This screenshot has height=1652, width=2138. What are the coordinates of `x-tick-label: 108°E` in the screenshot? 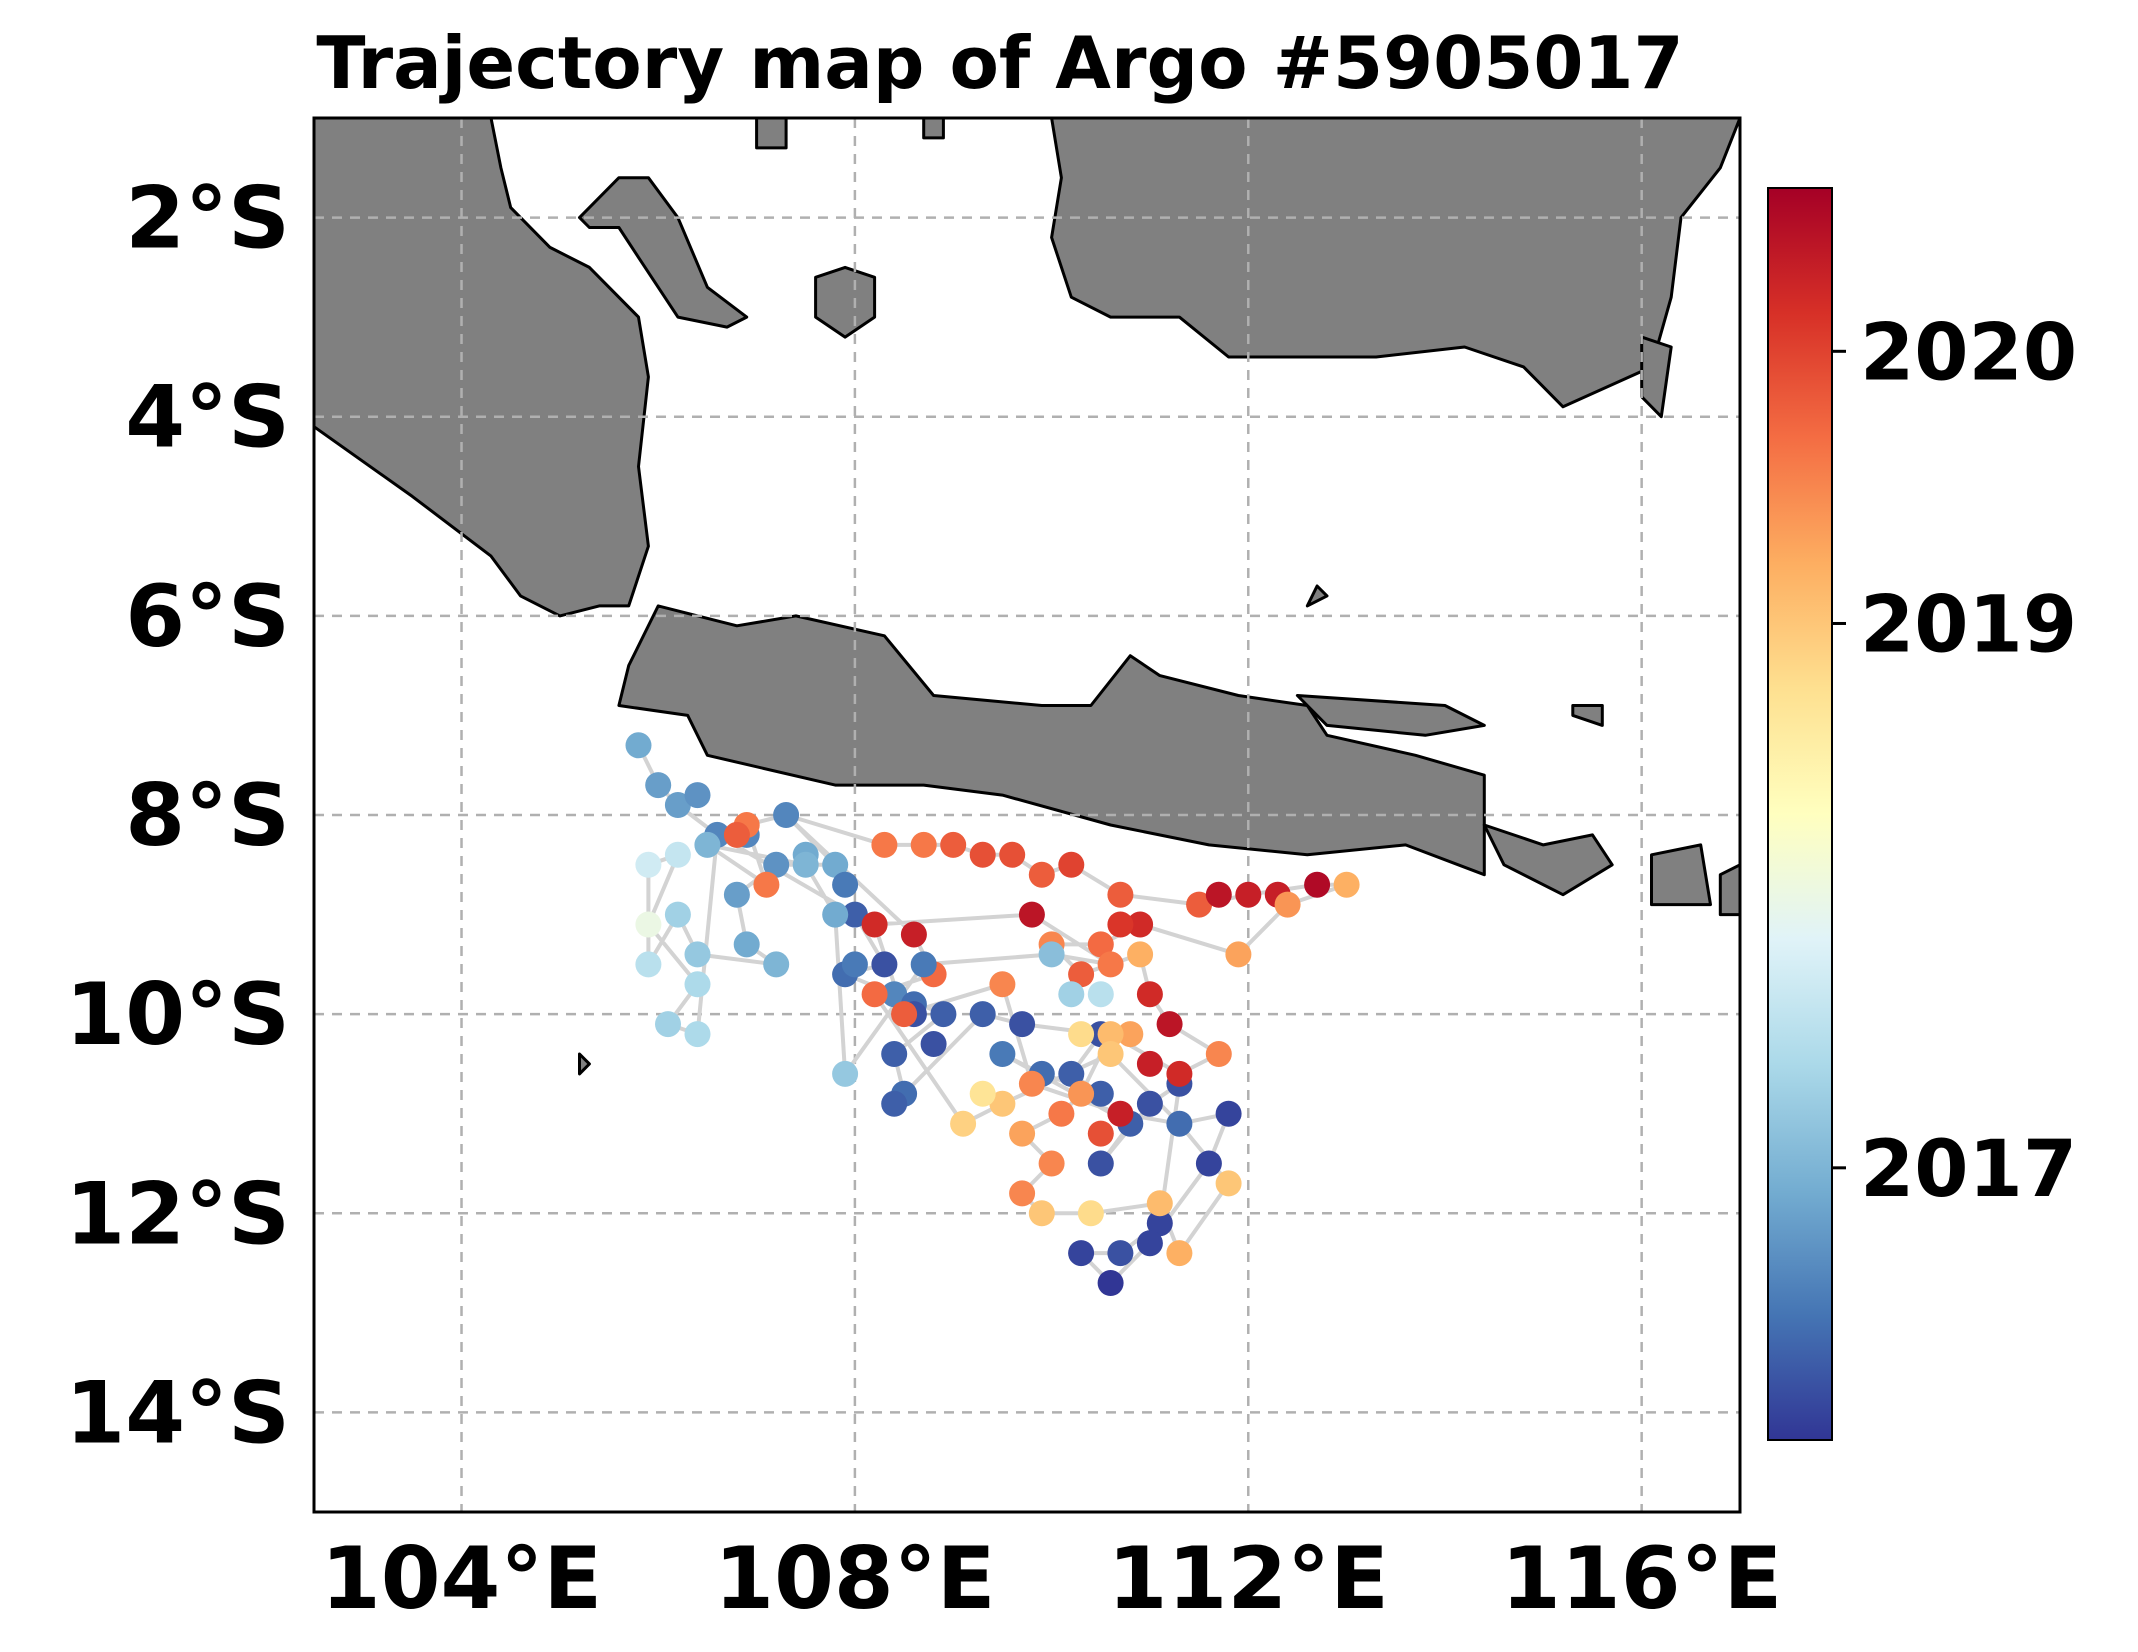 It's located at (854, 1579).